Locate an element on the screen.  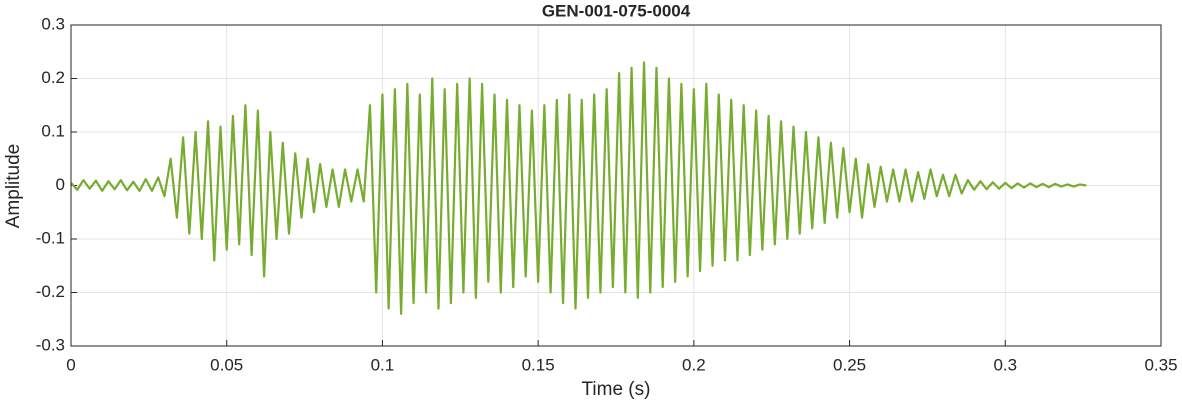
x-tick-label: 0 is located at coordinates (70, 364).